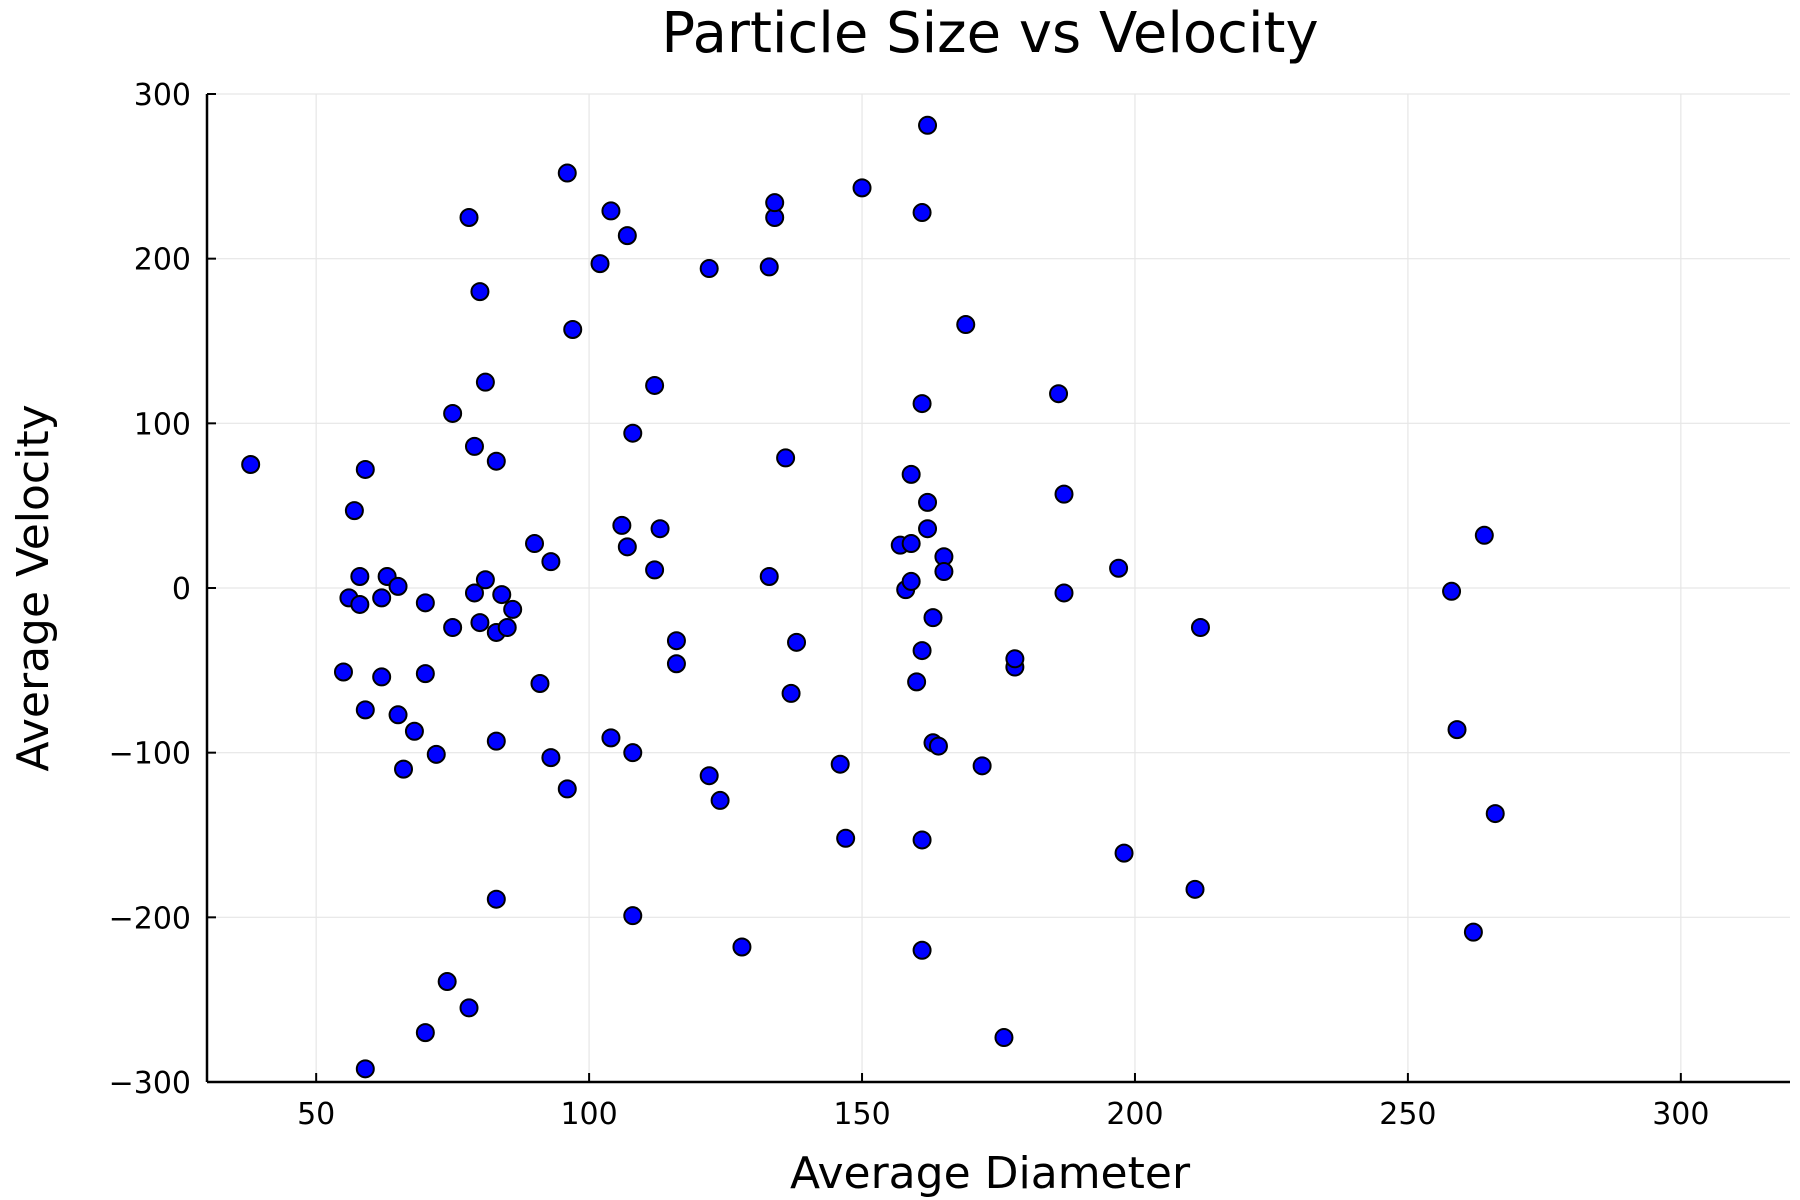 This screenshot has width=1800, height=1200. Describe the element at coordinates (162, 95) in the screenshot. I see `y-tick-label: 300` at that location.